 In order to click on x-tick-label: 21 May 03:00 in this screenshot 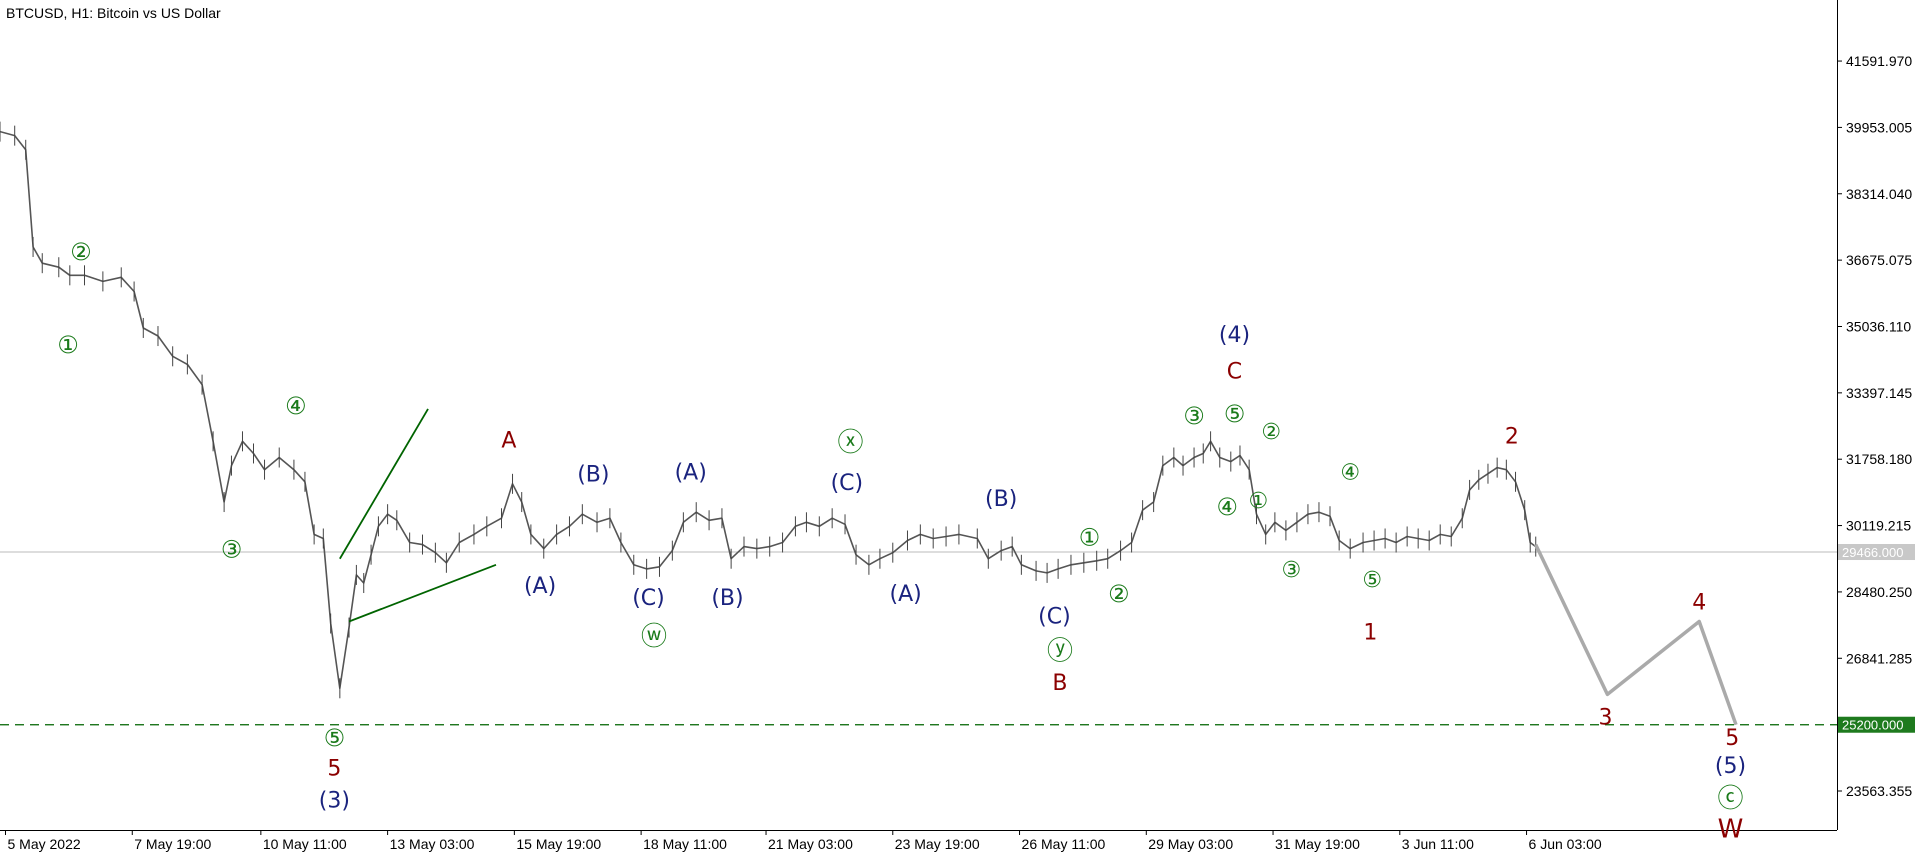, I will do `click(810, 844)`.